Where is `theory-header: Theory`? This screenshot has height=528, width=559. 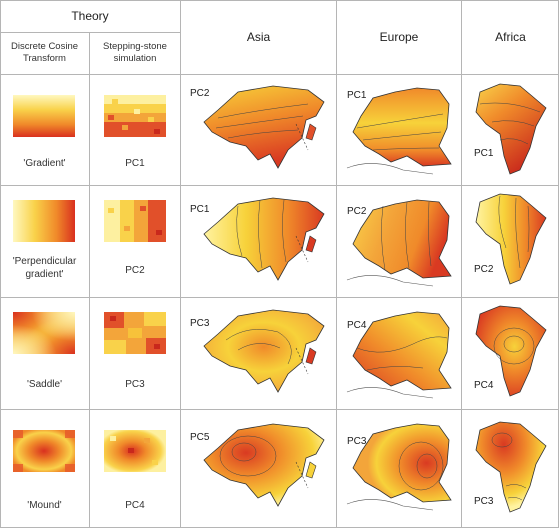 theory-header: Theory is located at coordinates (90, 16).